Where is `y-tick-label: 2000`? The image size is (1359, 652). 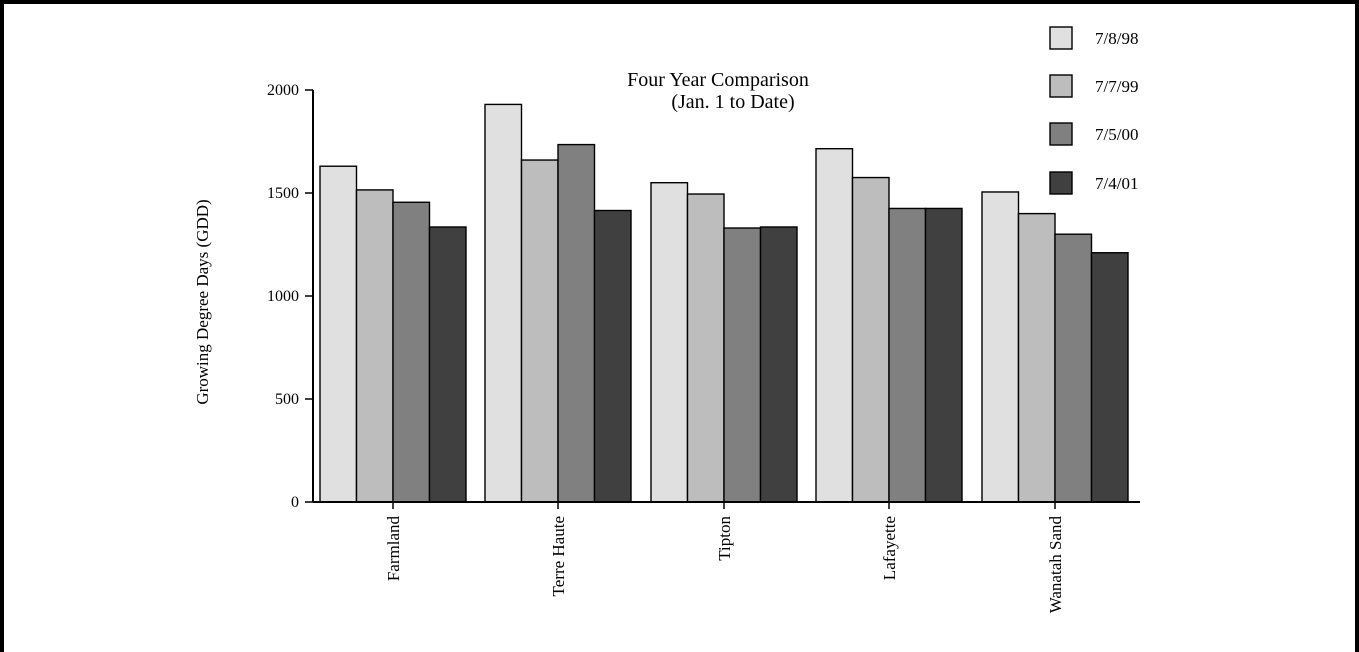 y-tick-label: 2000 is located at coordinates (283, 90).